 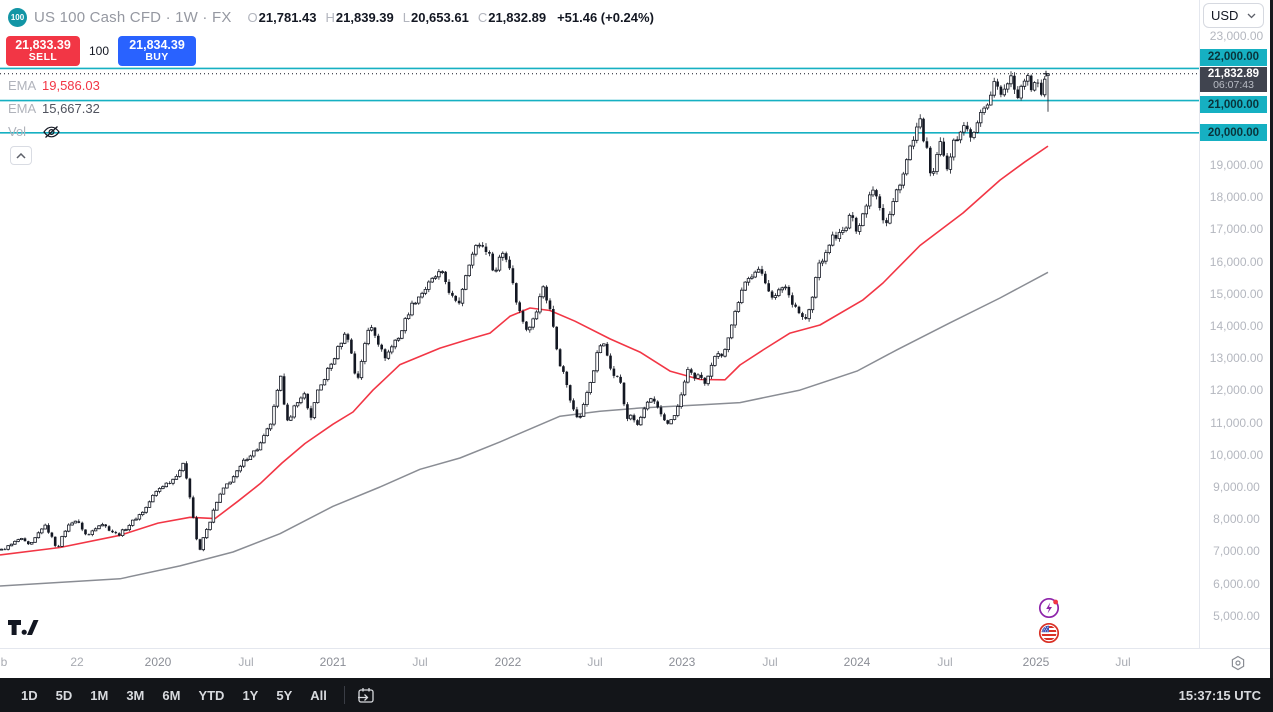 I want to click on price-tick: 17,000.00, so click(x=1236, y=229).